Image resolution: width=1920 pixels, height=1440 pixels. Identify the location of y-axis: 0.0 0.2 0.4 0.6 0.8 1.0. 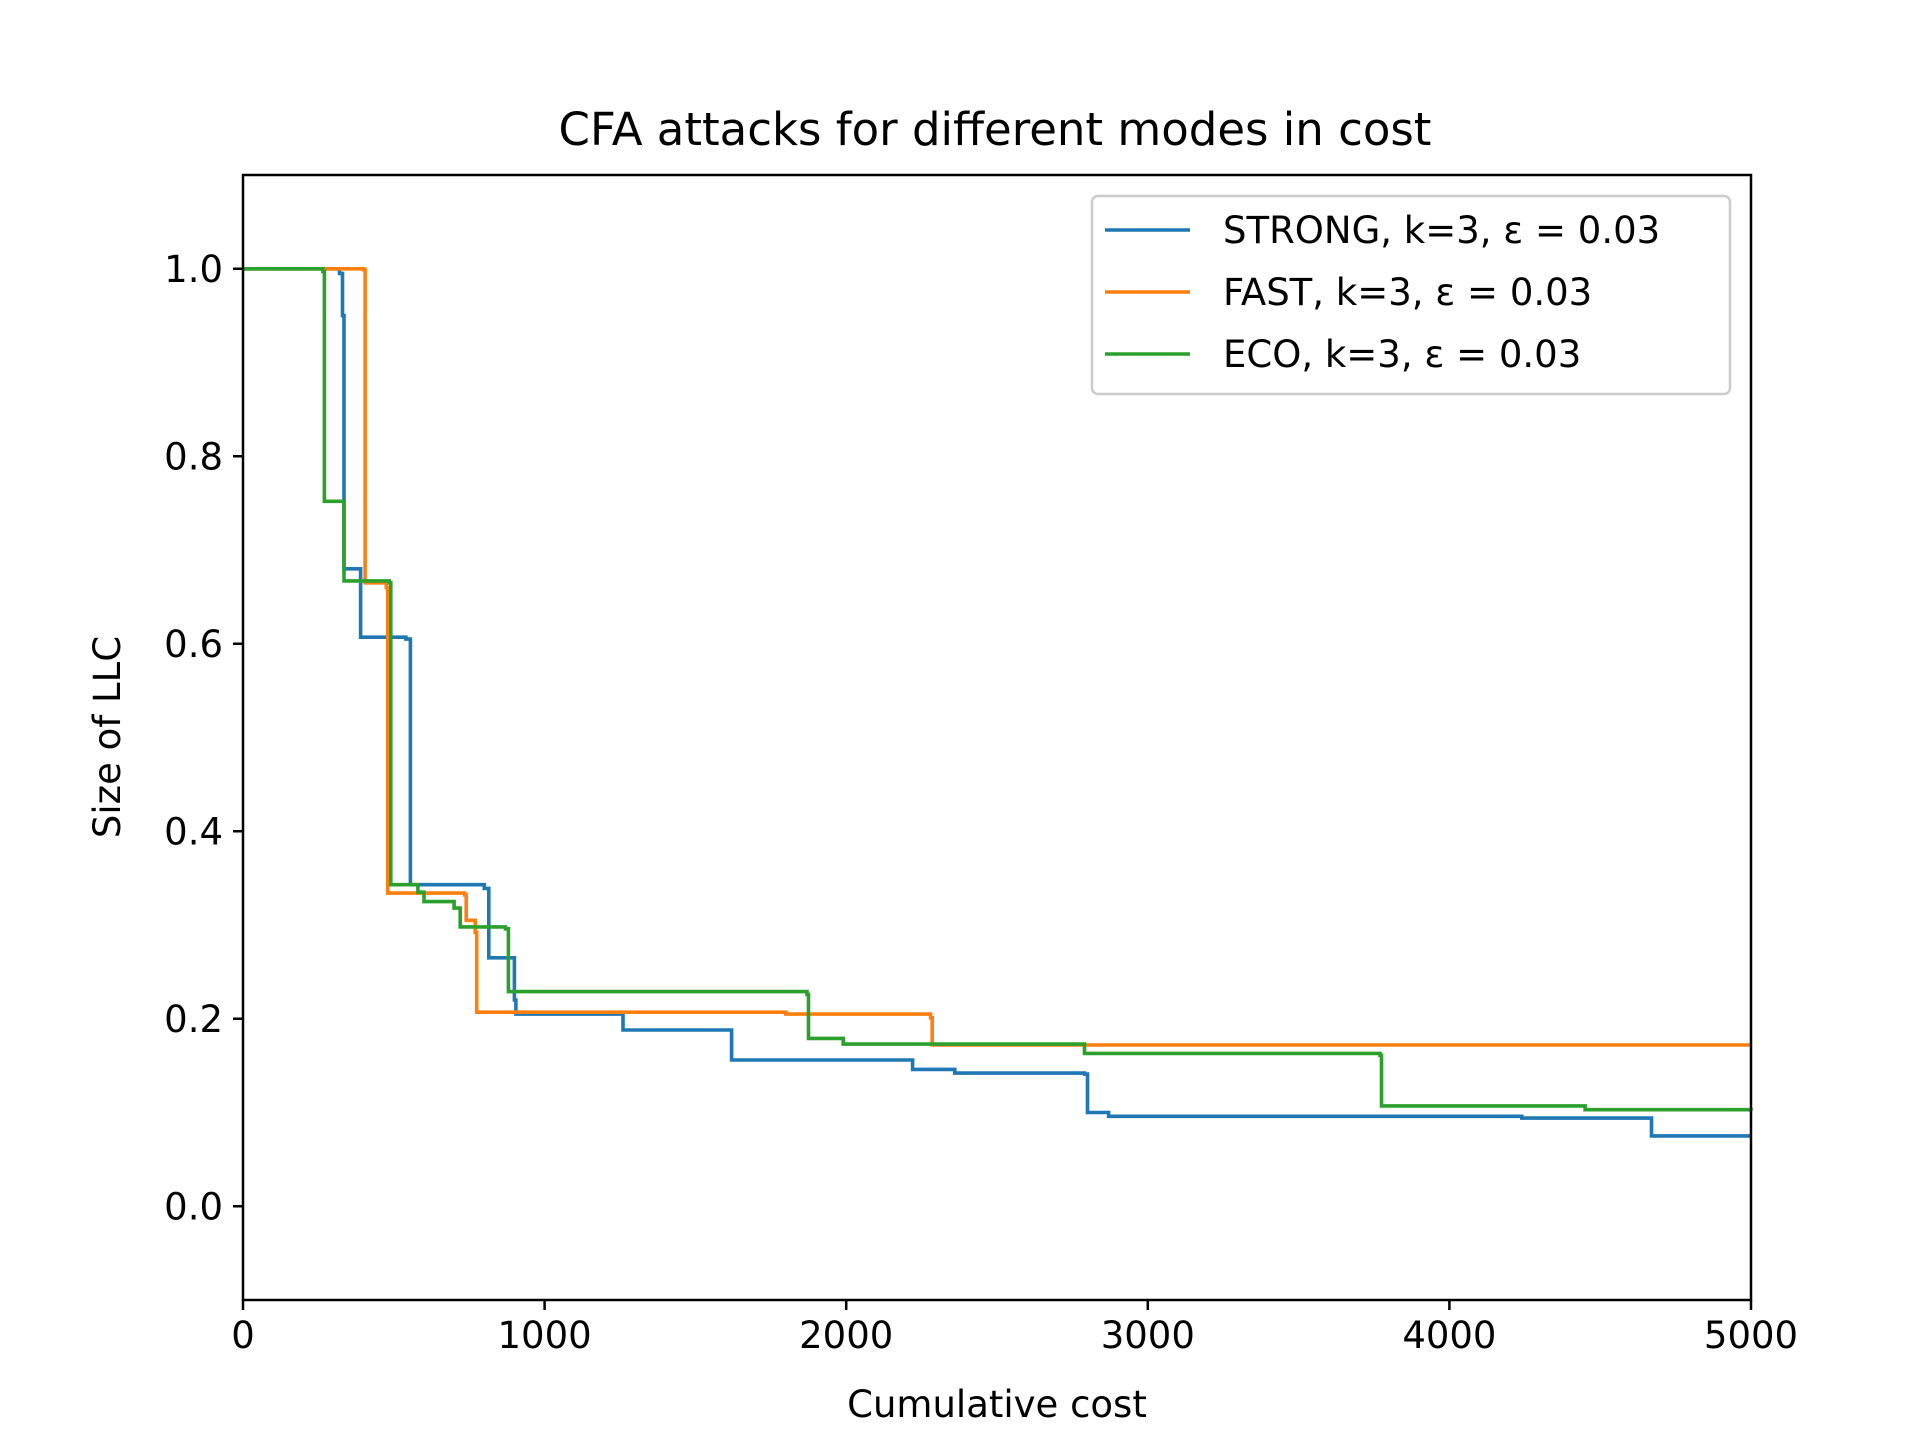
(203, 738).